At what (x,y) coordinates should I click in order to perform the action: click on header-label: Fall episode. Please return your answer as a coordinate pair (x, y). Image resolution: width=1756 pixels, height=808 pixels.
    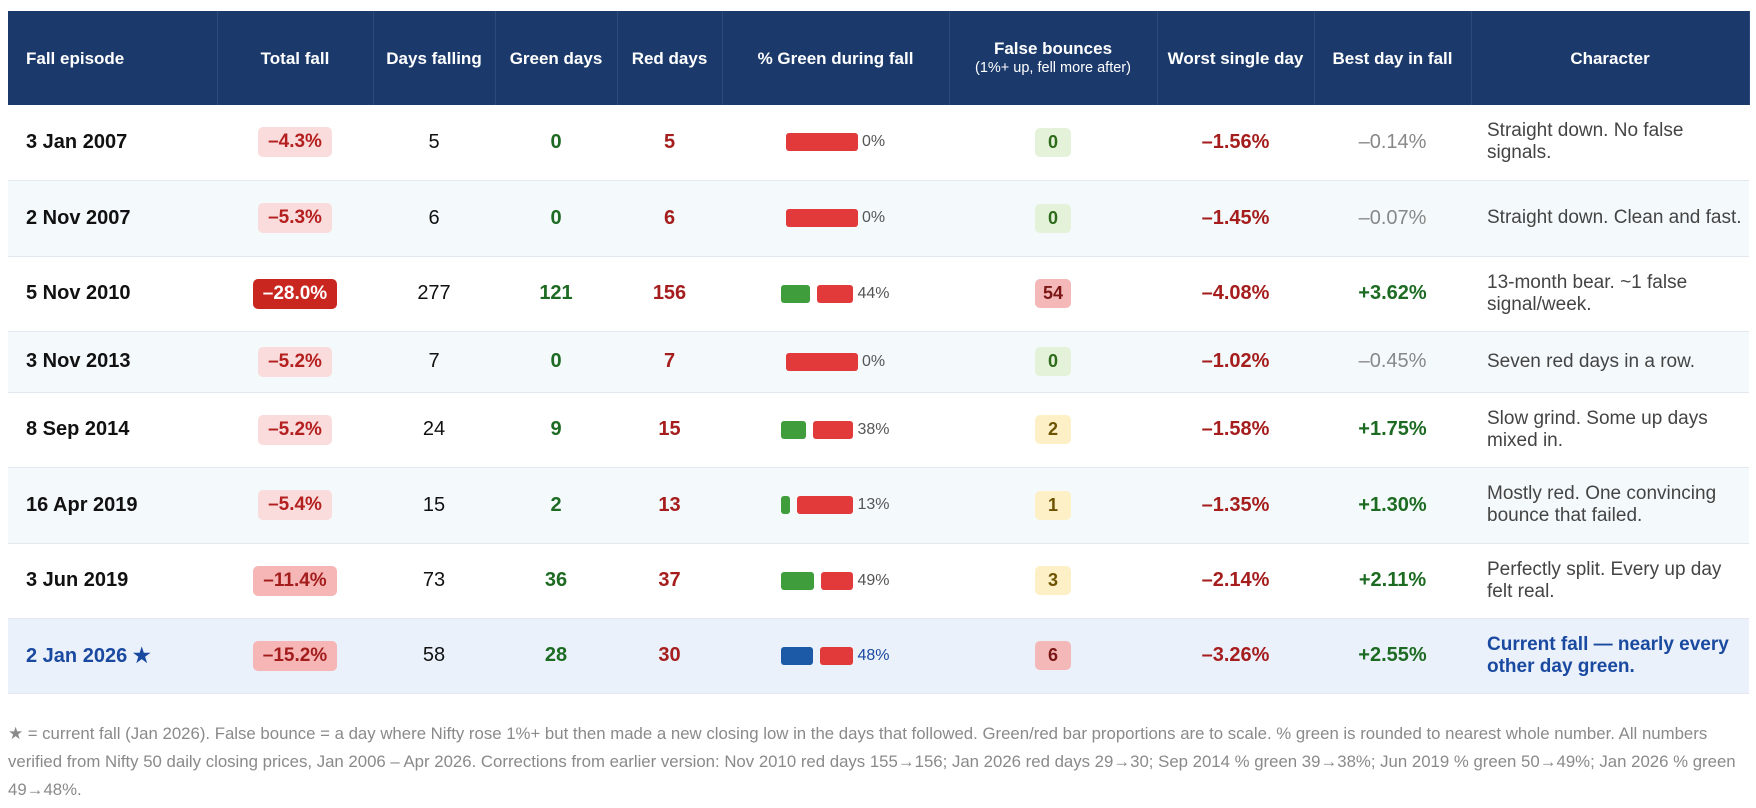
    Looking at the image, I should click on (75, 58).